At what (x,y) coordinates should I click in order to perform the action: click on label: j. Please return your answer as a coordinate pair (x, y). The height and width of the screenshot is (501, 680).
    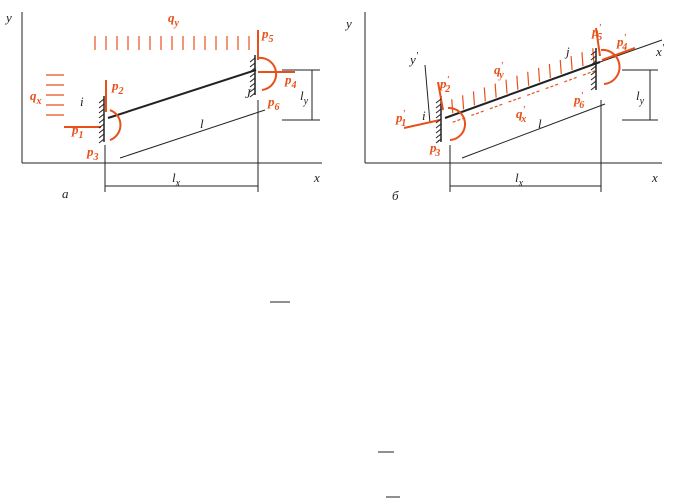
    Looking at the image, I should click on (567, 51).